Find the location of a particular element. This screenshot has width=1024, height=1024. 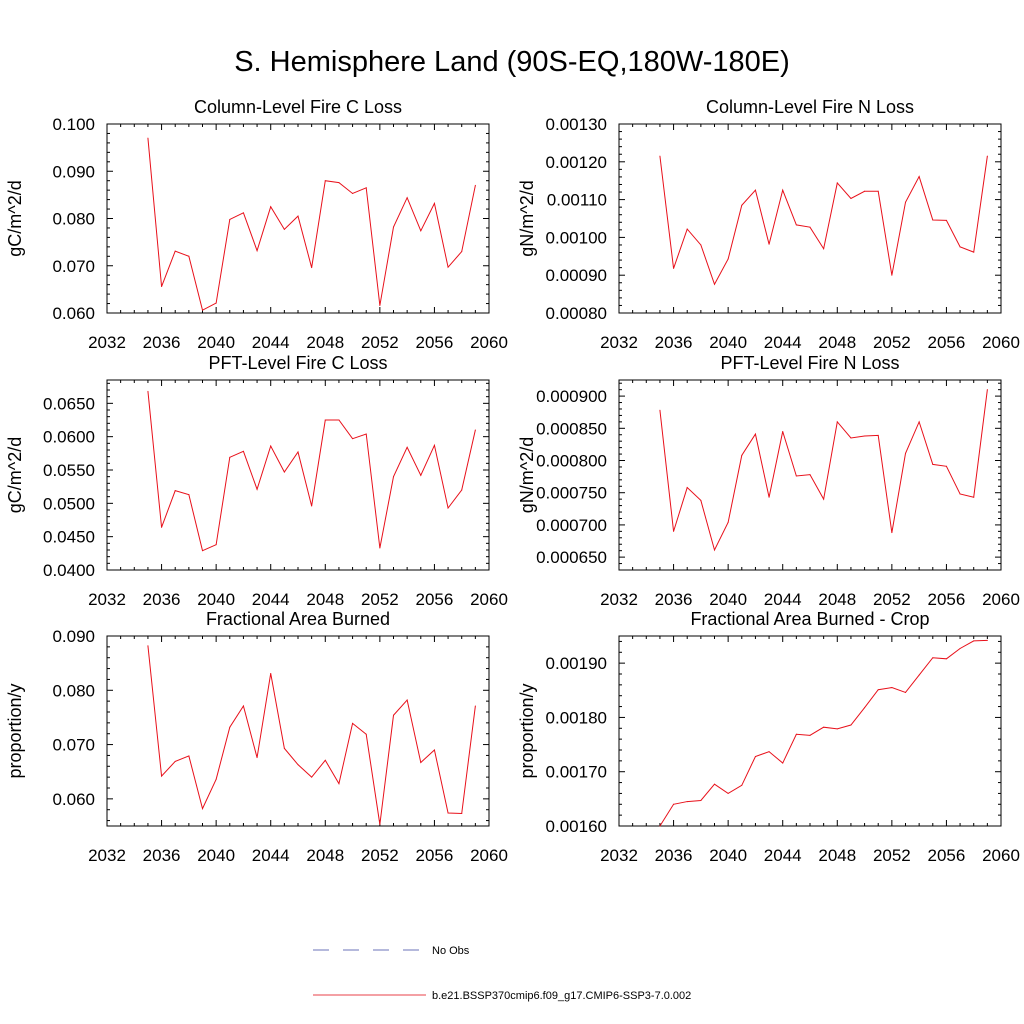

panel-title: Column-Level Fire N Loss is located at coordinates (810, 107).